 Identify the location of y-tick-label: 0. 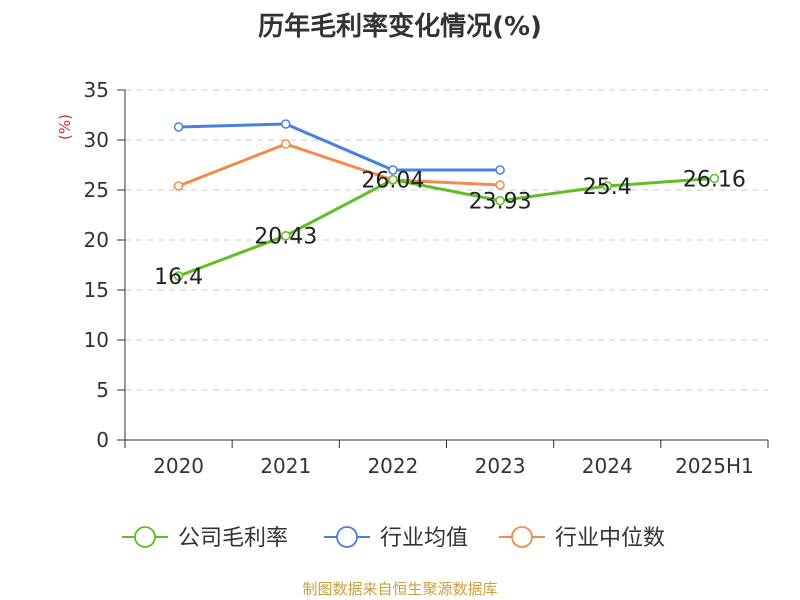
(102, 440).